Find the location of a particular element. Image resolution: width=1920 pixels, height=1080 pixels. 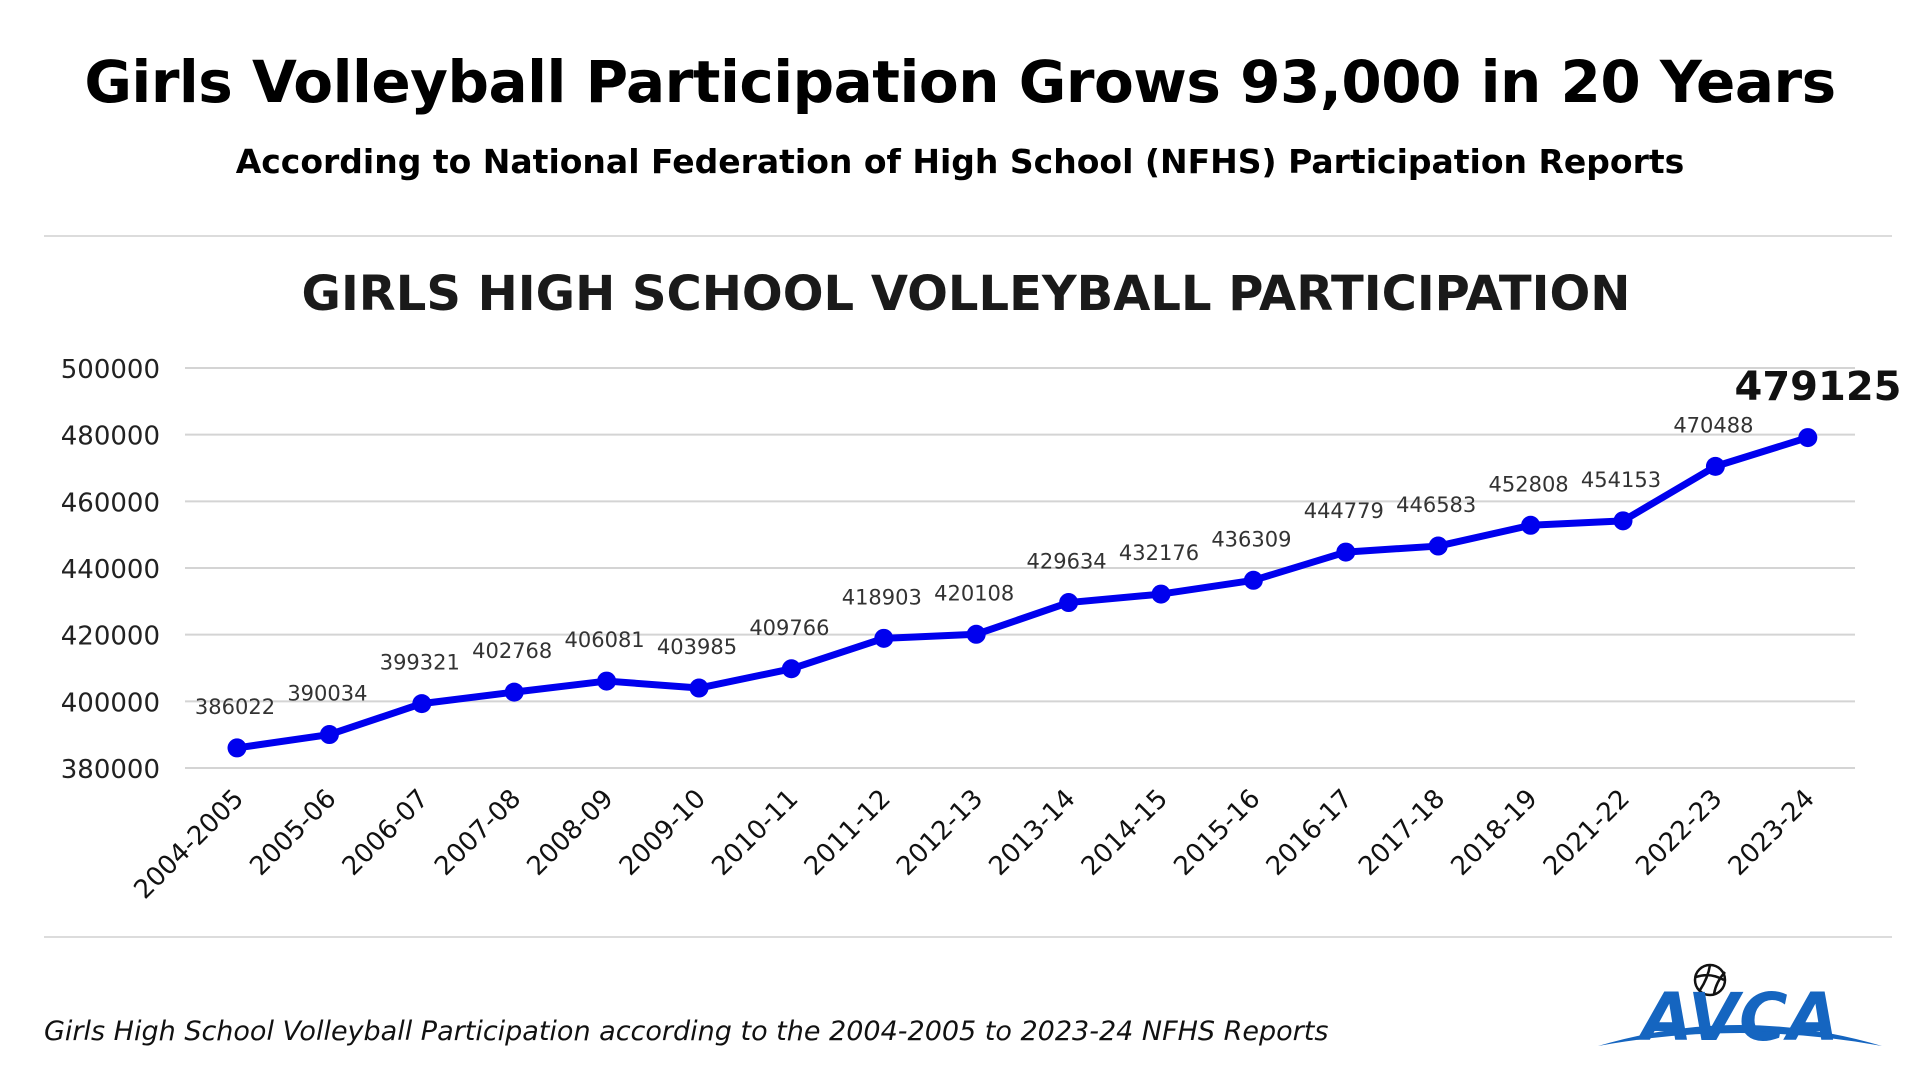

avca-logo: AVCA is located at coordinates (1740, 1009).